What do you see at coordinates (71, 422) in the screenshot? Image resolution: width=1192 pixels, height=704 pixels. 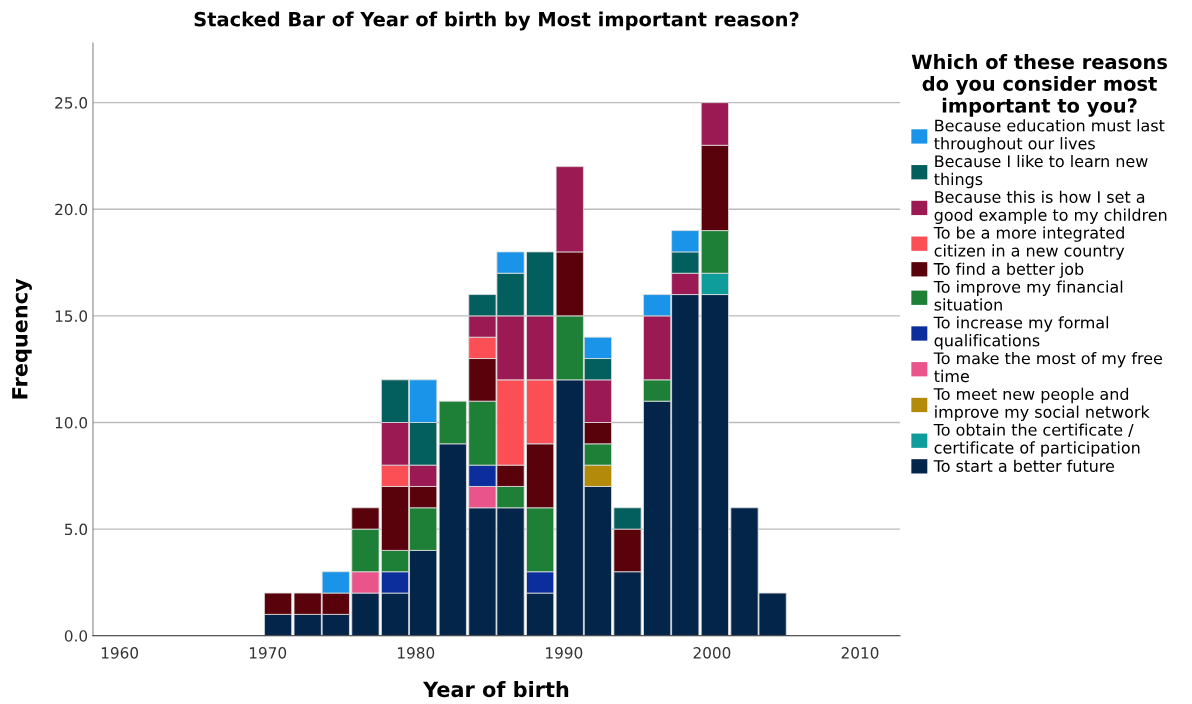 I see `y-tick-label: 10.0` at bounding box center [71, 422].